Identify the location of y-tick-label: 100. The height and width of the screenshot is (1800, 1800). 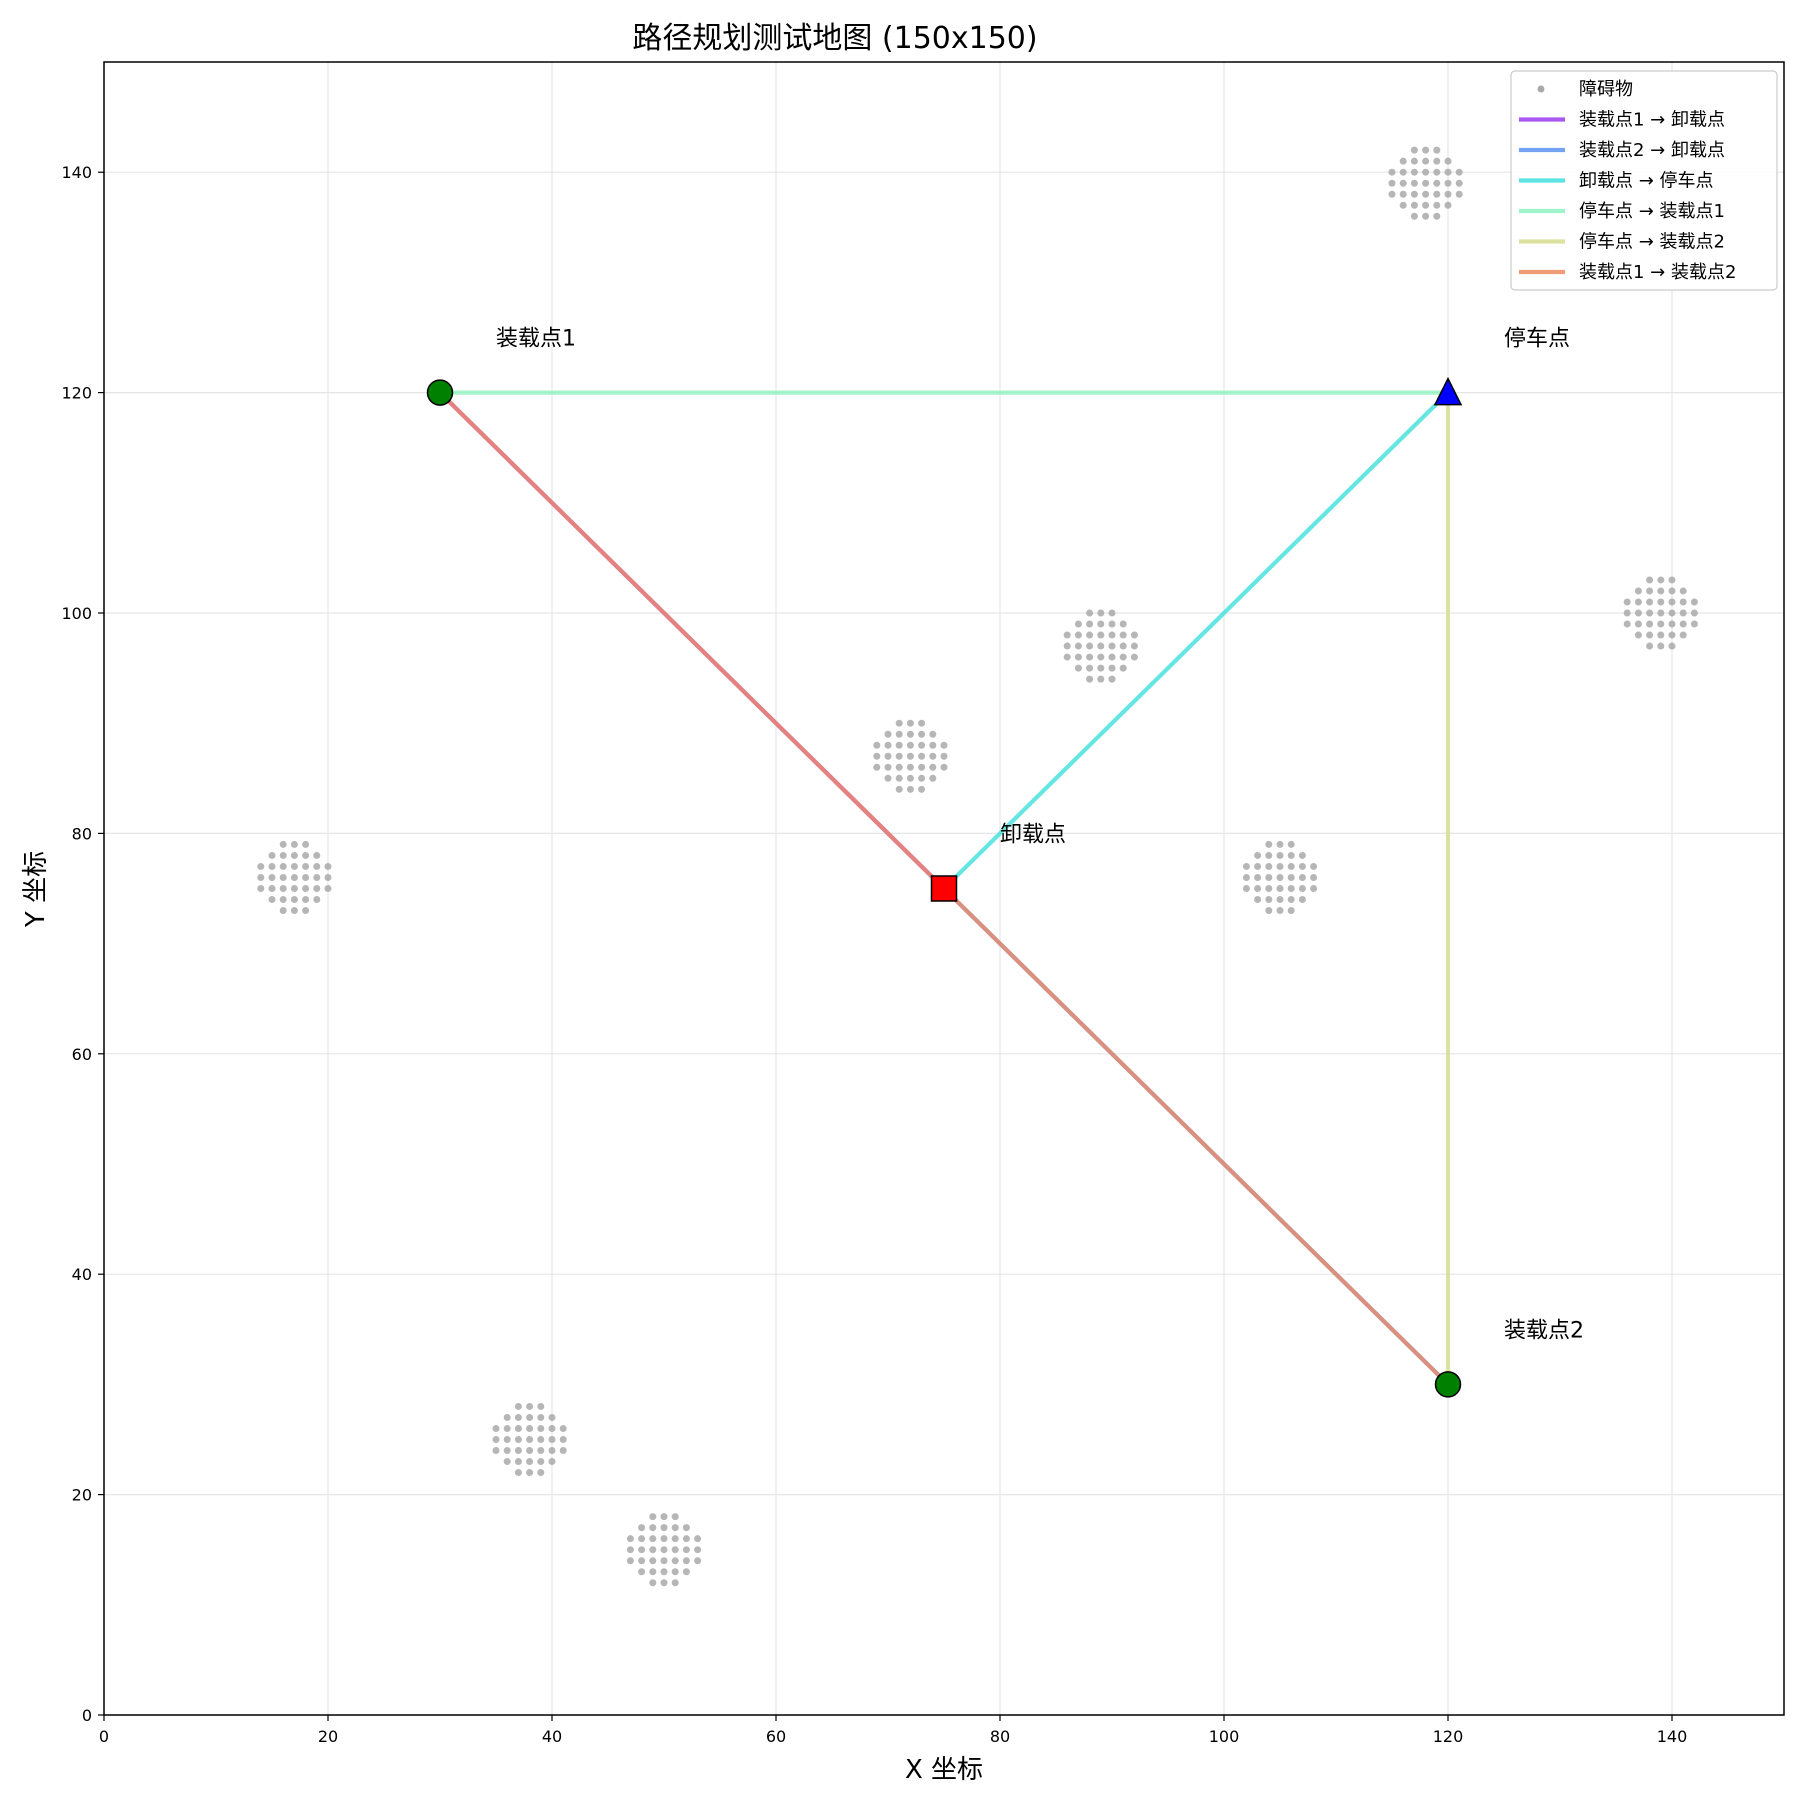
(76, 613).